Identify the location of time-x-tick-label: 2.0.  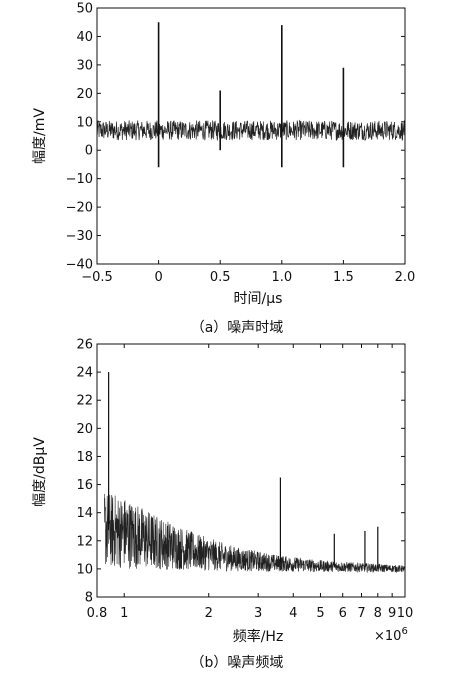
(405, 277).